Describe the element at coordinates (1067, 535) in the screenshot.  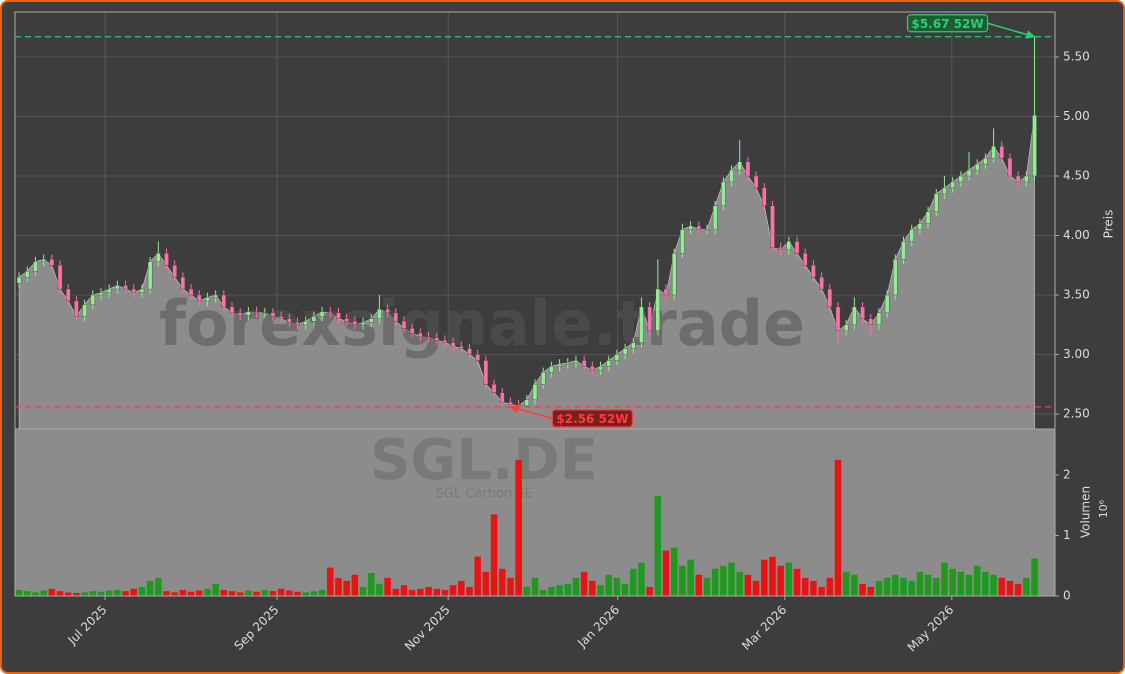
I see `volume-tick-label: 1` at that location.